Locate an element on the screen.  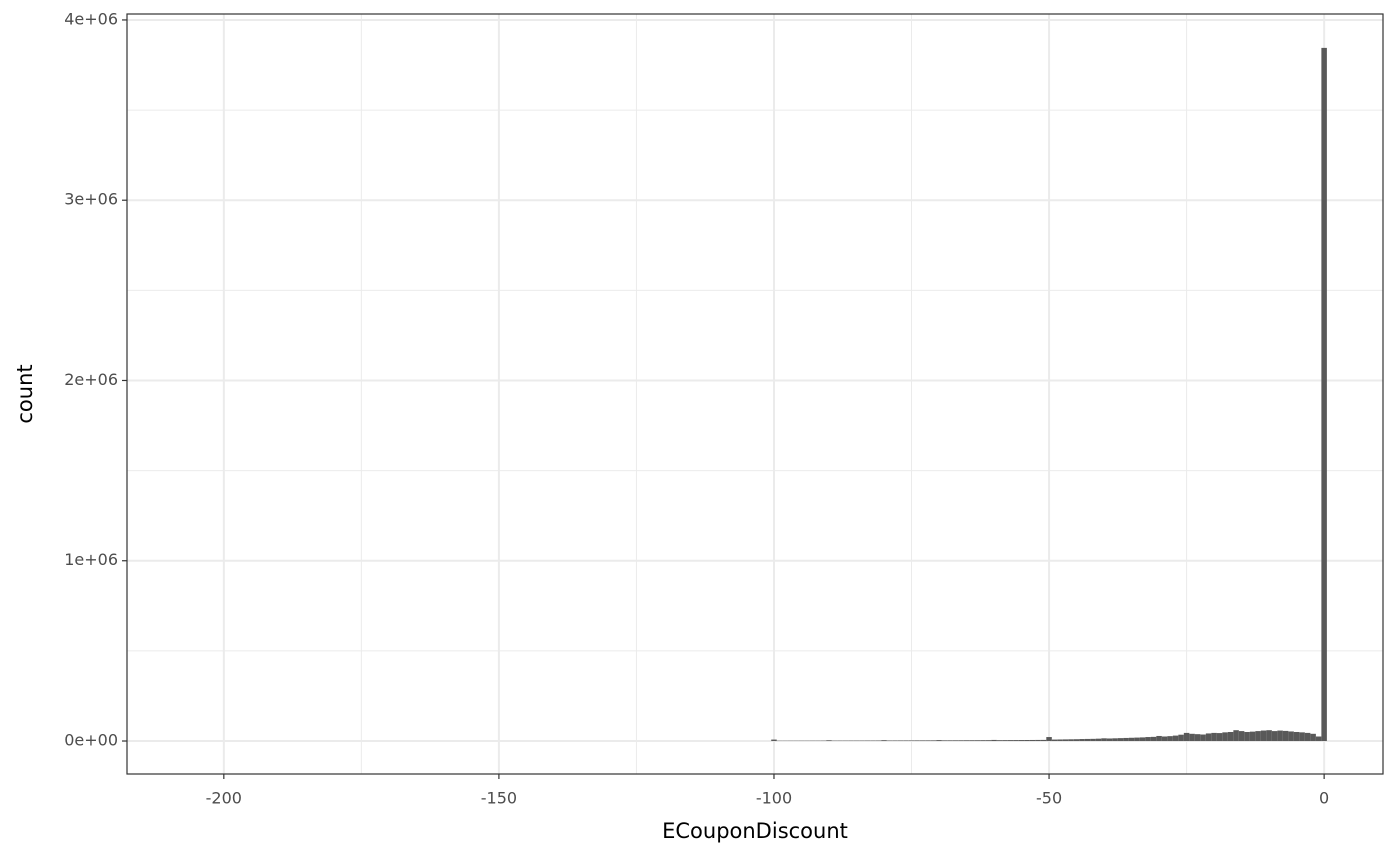
y-tick-label: 4e+06 is located at coordinates (91, 18).